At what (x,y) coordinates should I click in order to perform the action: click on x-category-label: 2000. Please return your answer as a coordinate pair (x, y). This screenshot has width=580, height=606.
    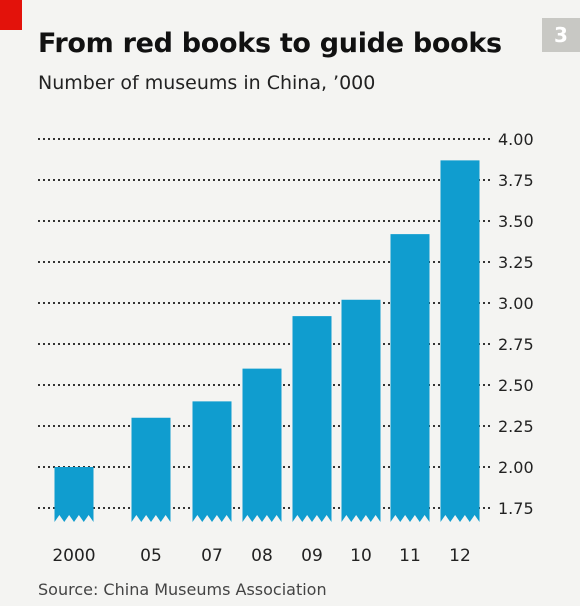
    Looking at the image, I should click on (73, 556).